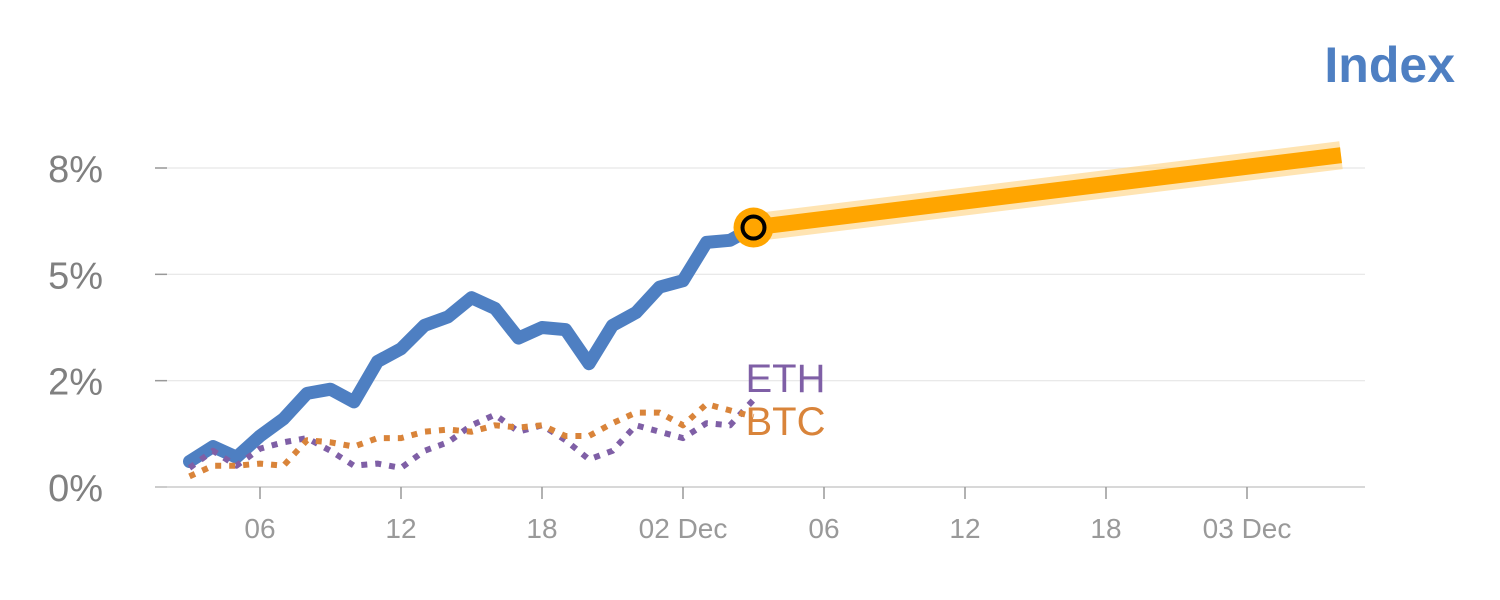 Image resolution: width=1500 pixels, height=600 pixels. I want to click on series-line-btc, so click(471, 440).